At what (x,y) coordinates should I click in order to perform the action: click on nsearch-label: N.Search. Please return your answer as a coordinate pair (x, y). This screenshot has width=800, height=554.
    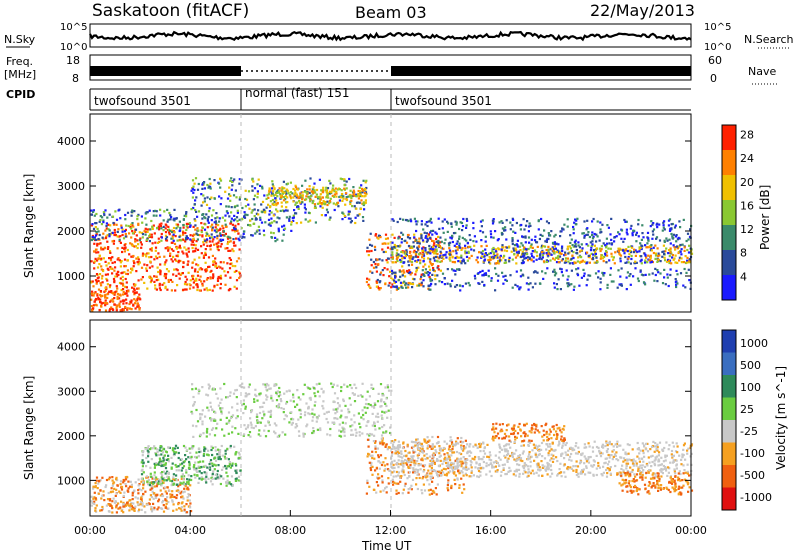
    Looking at the image, I should click on (769, 39).